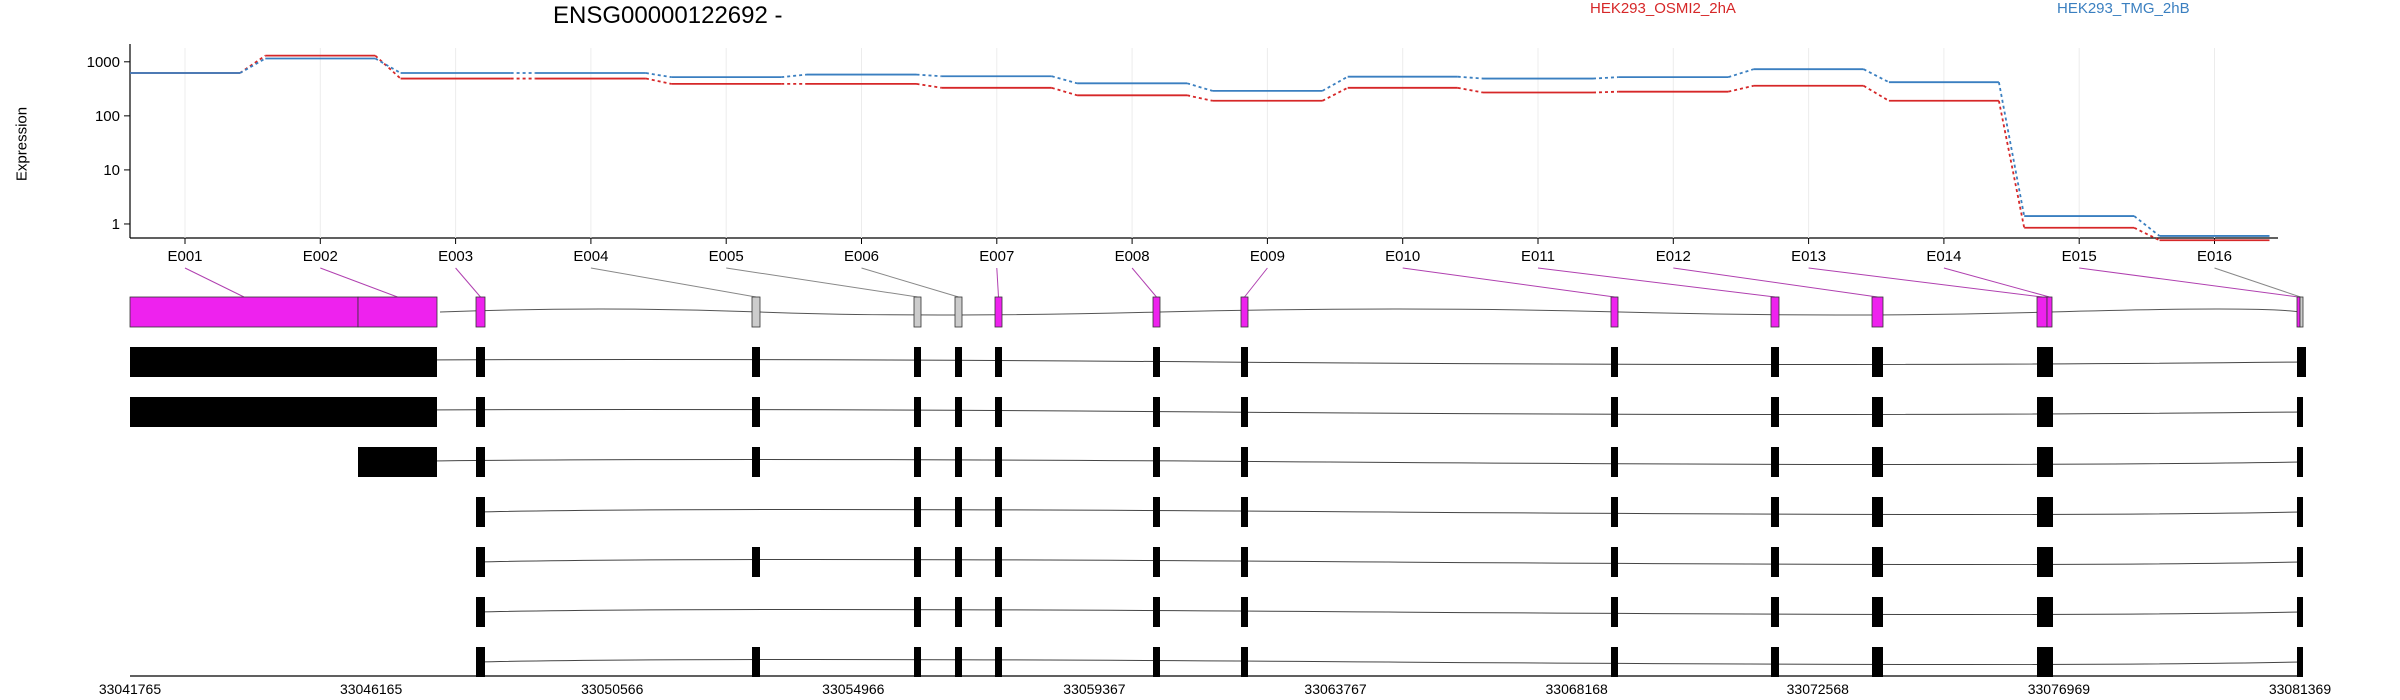  What do you see at coordinates (1808, 256) in the screenshot?
I see `x-tick-label: E013` at bounding box center [1808, 256].